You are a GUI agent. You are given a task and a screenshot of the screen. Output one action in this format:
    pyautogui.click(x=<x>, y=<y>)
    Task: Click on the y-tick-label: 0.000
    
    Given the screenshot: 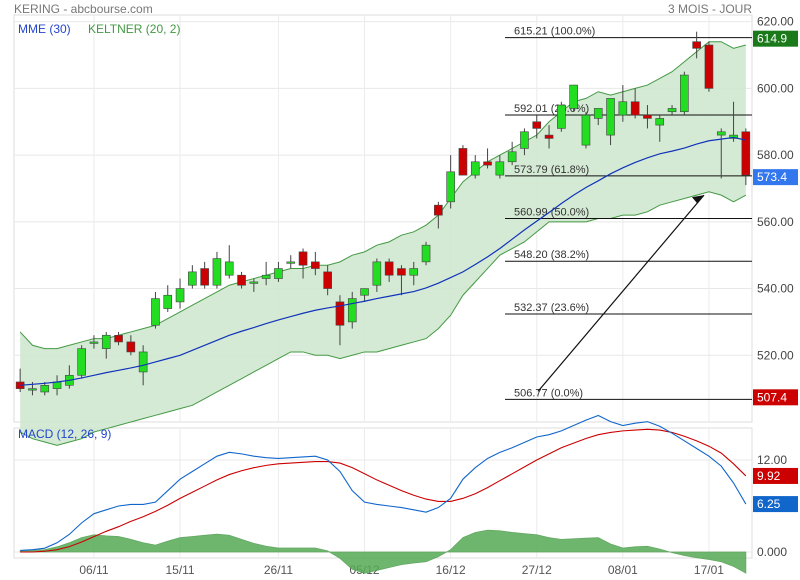 What is the action you would take?
    pyautogui.click(x=772, y=552)
    